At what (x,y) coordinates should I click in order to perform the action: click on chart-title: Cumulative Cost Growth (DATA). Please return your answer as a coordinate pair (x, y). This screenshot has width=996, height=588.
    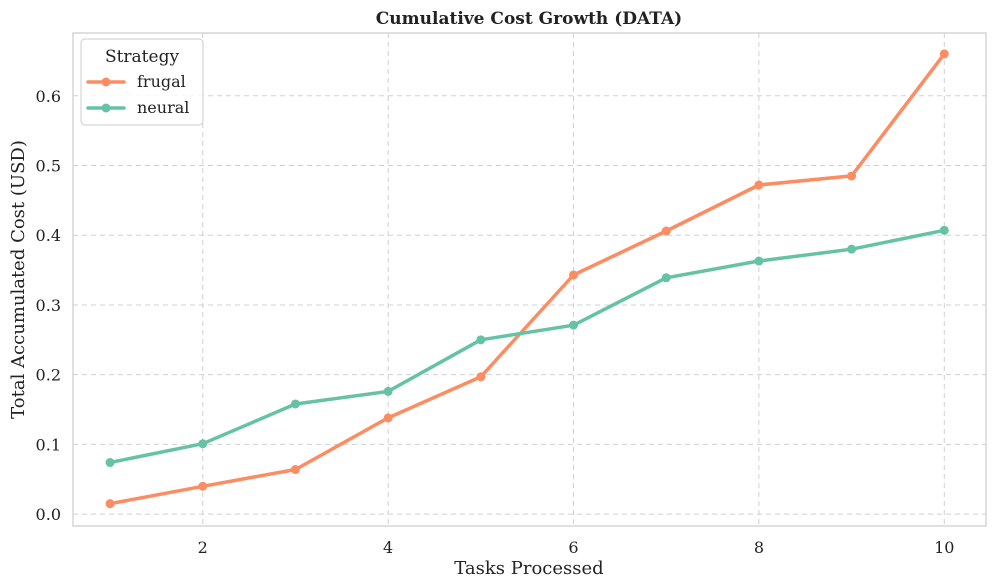
    Looking at the image, I should click on (529, 19).